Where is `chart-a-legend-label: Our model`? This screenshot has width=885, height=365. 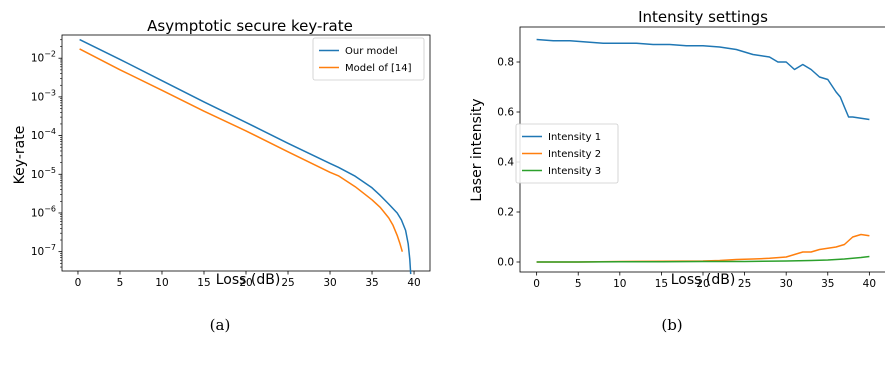
chart-a-legend-label: Our model is located at coordinates (371, 51).